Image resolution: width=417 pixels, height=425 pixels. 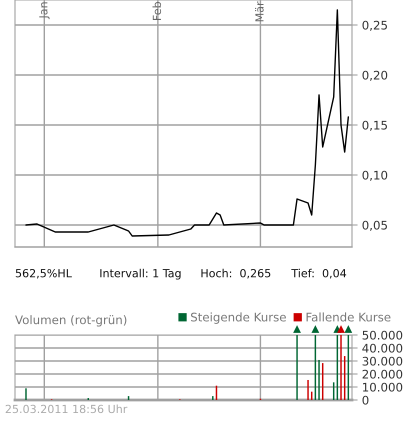 I want to click on y-tick-label: 40.000, so click(x=382, y=348).